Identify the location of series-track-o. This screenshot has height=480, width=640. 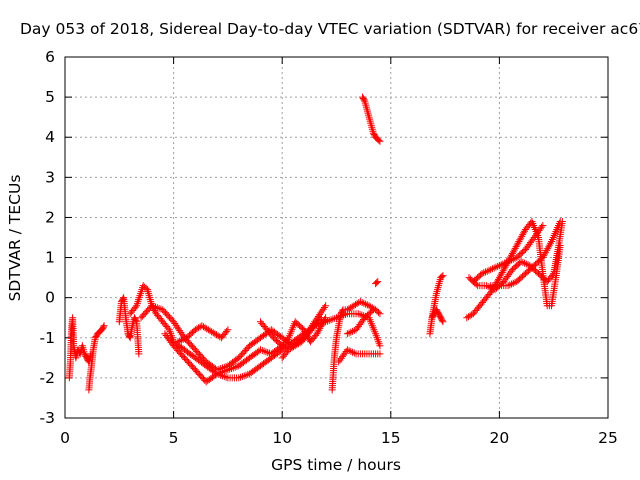
(436, 305).